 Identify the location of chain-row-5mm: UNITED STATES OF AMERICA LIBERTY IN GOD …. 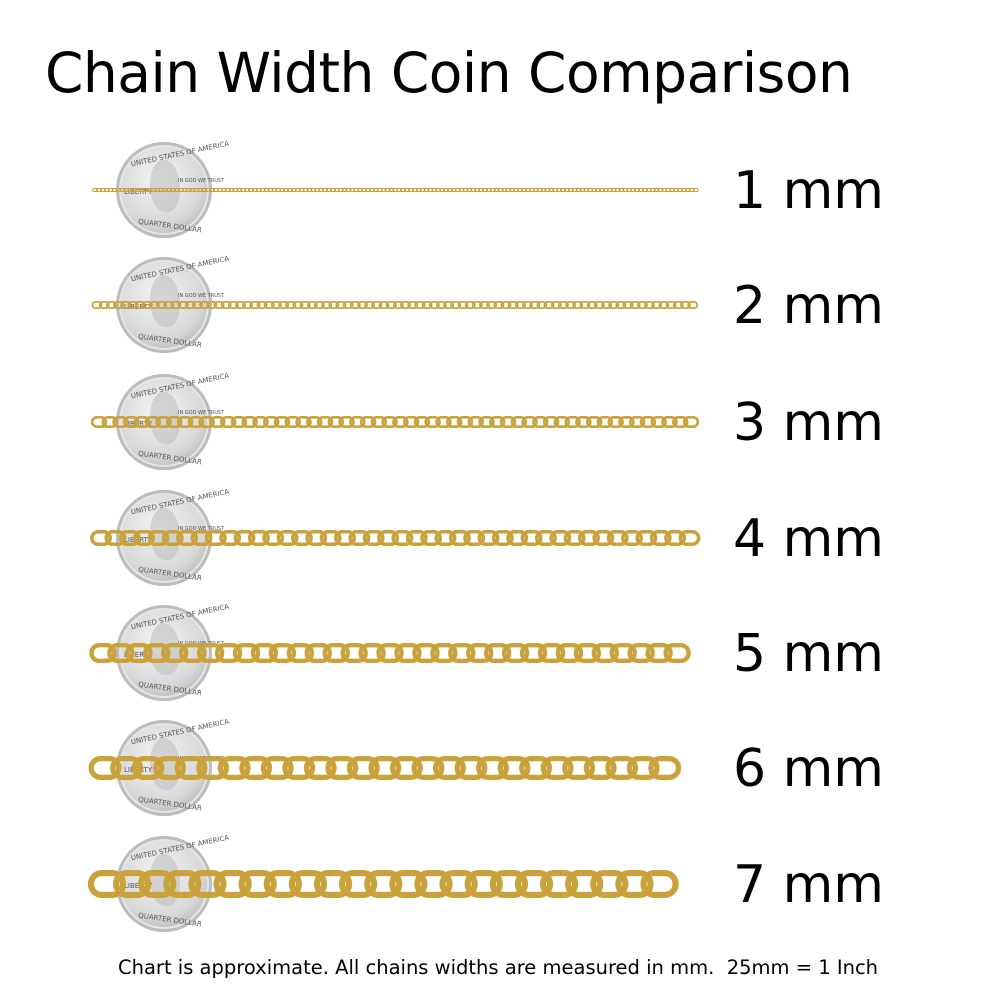
(500, 653).